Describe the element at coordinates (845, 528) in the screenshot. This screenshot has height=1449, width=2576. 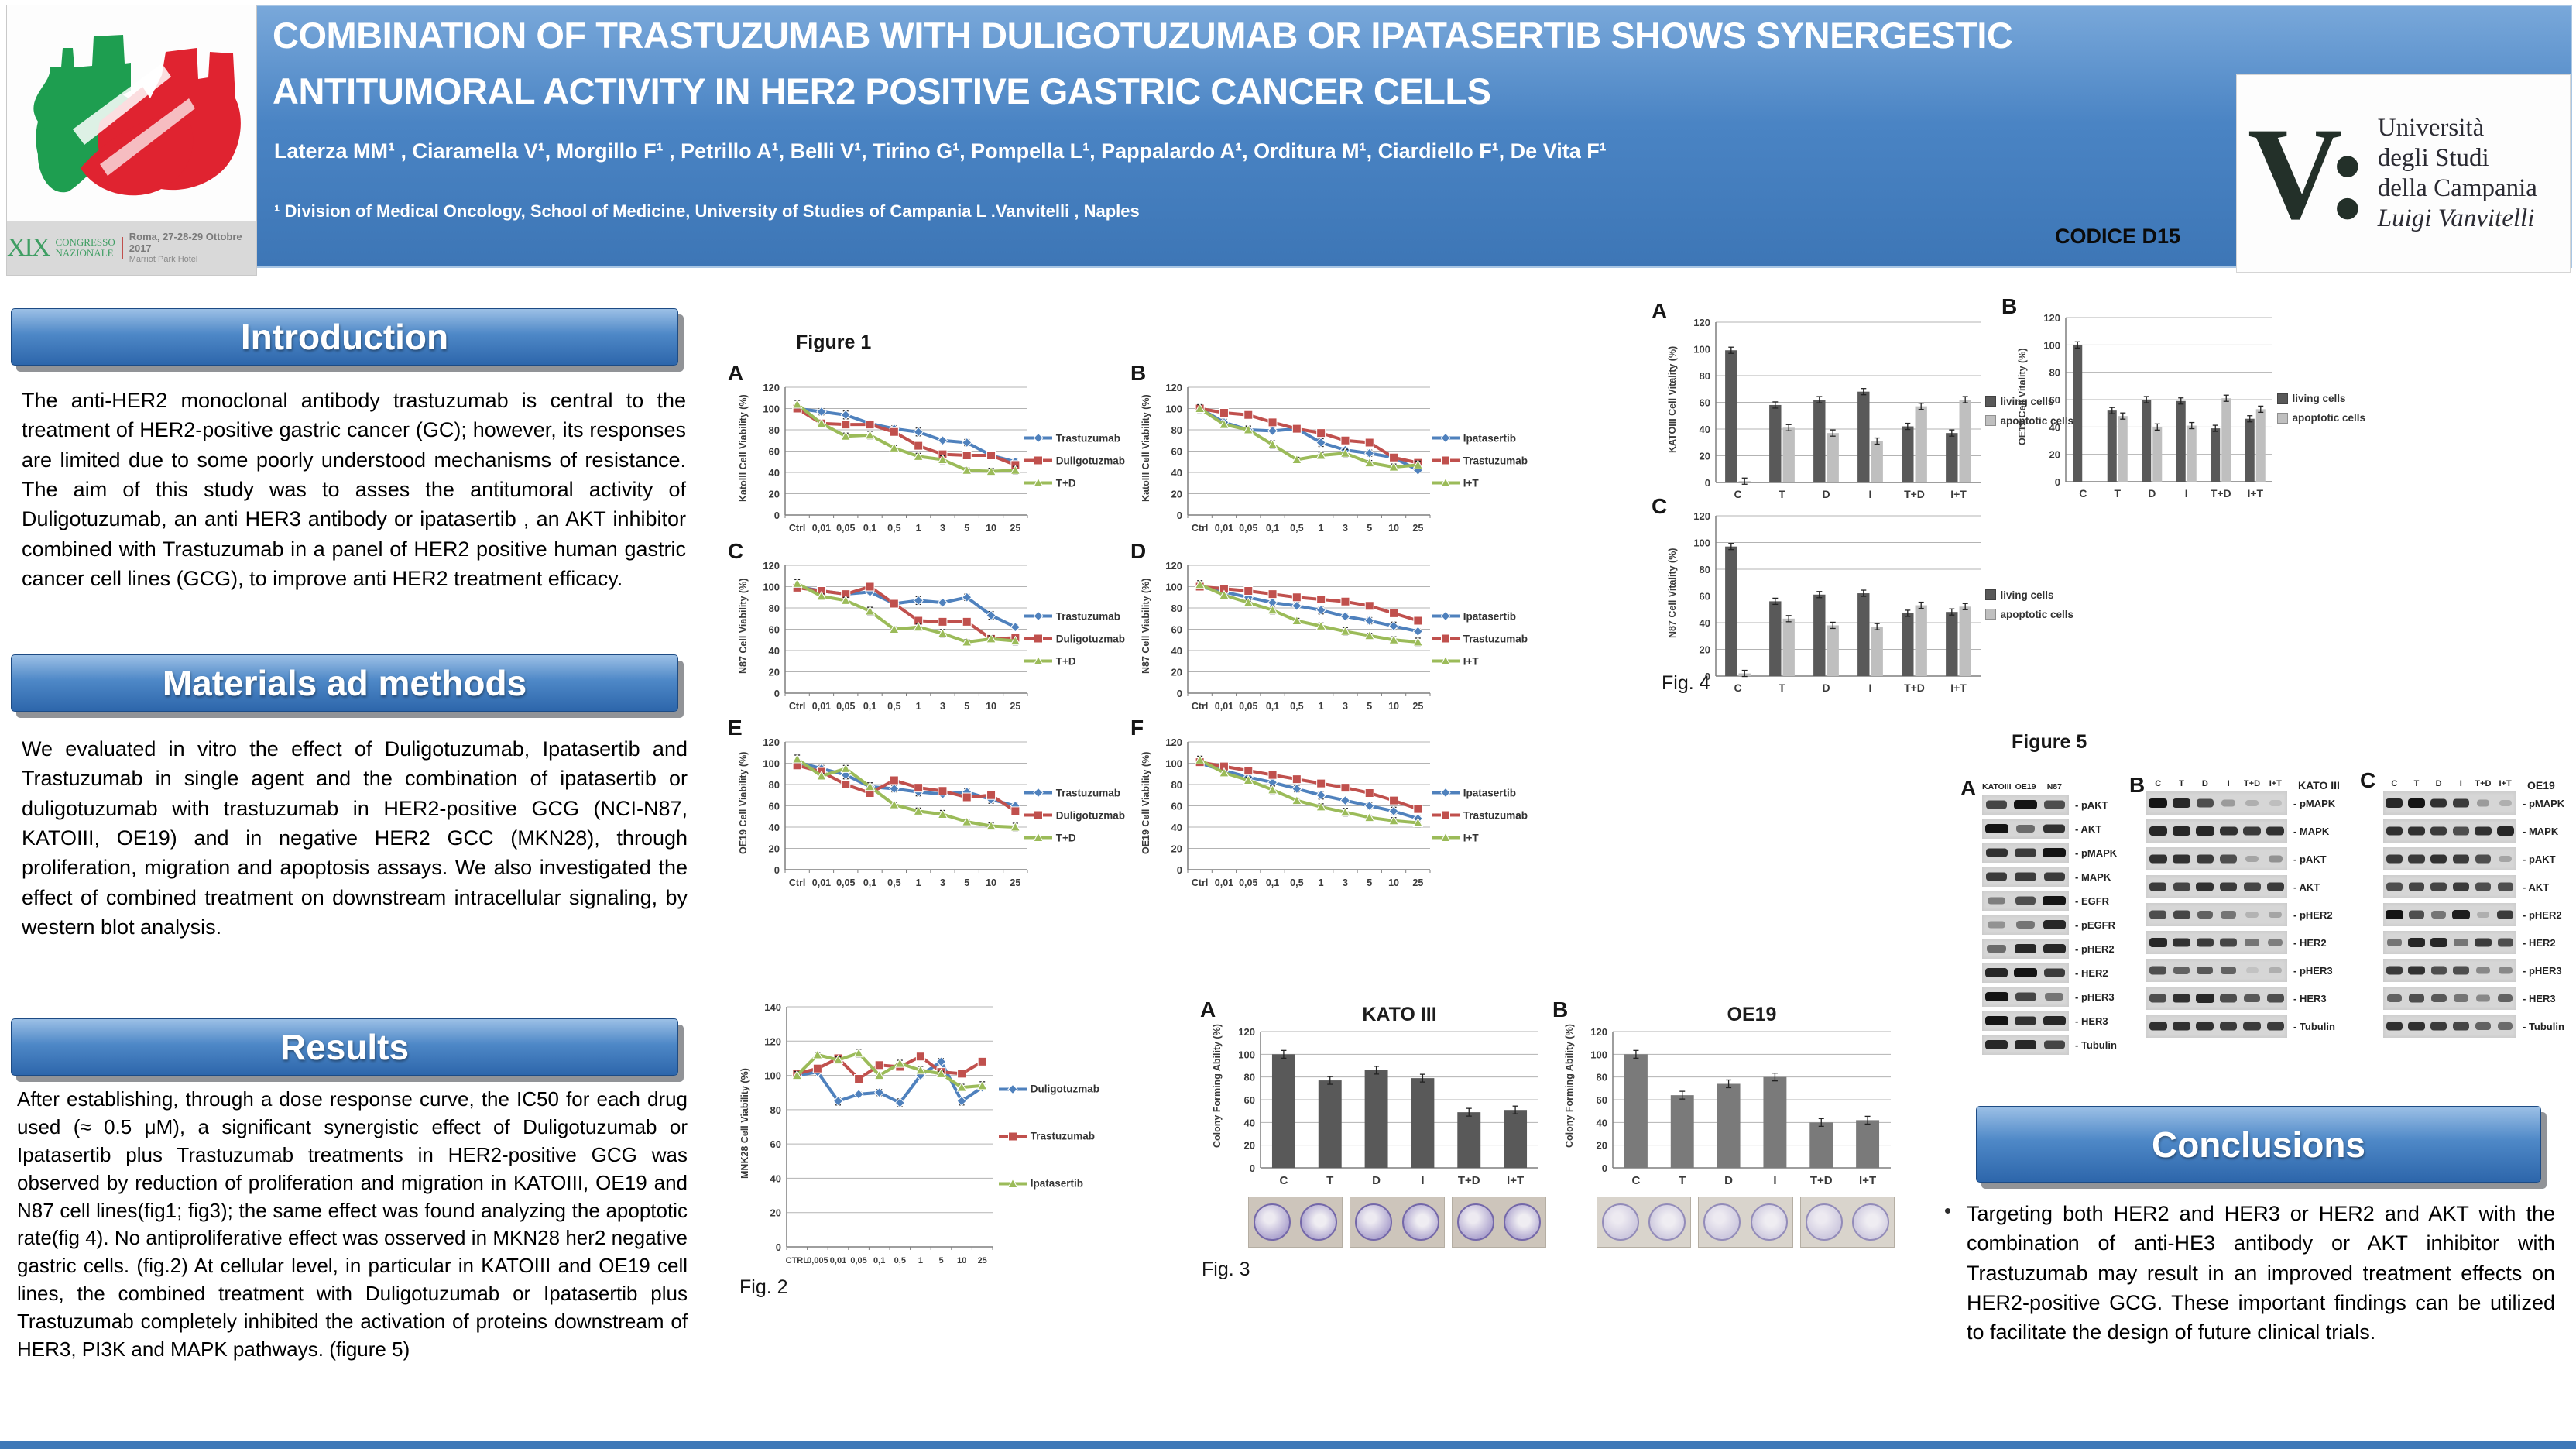
I see `svg-text: 0,05` at that location.